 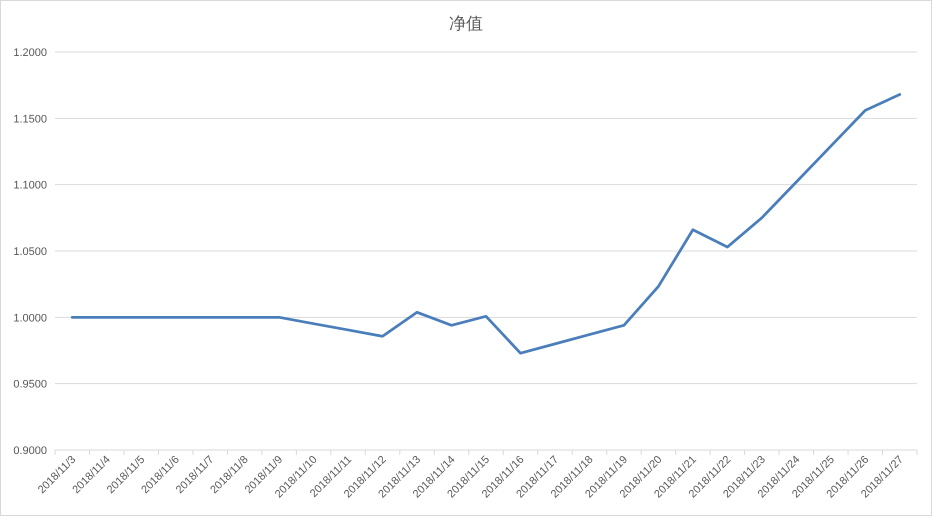 I want to click on y-tick-label: 0.9000, so click(x=30, y=451).